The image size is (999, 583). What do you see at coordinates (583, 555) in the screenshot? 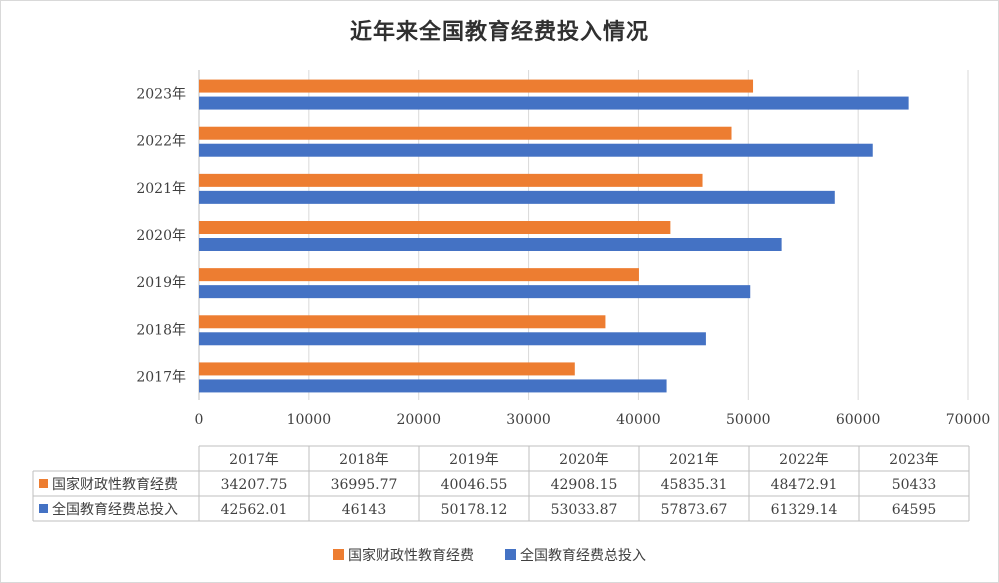
I see `legend-label: 全国教育经费总投入` at bounding box center [583, 555].